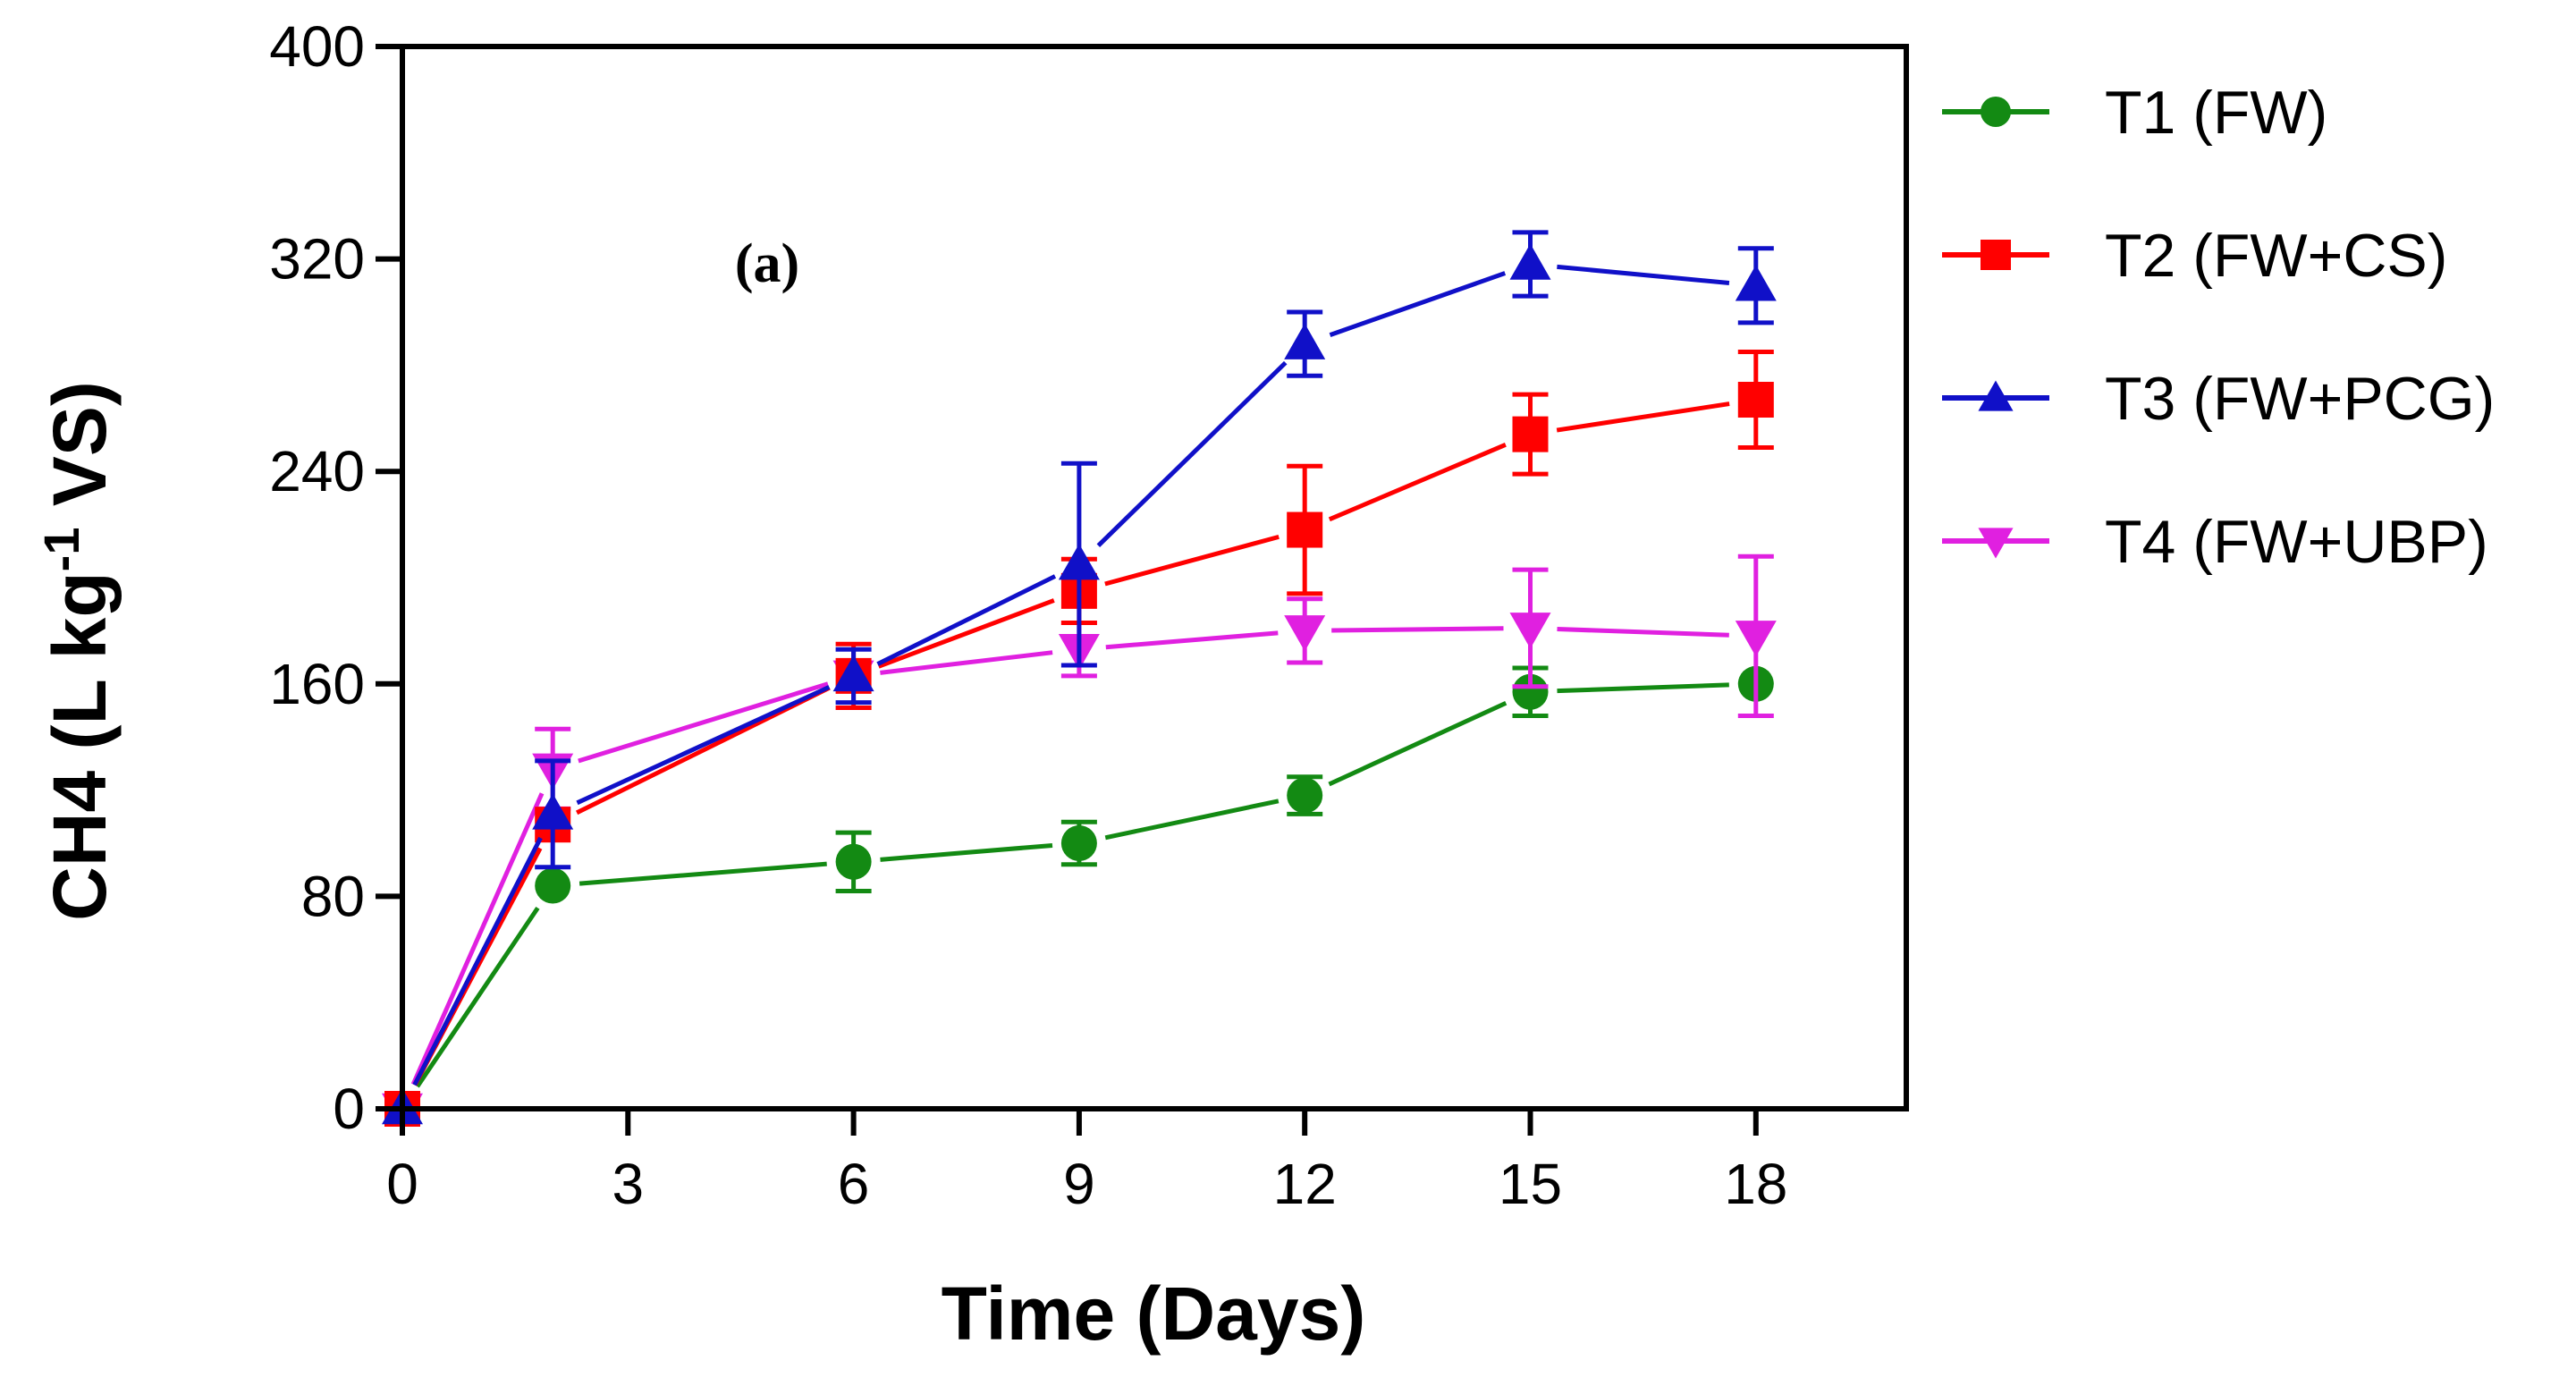 Image resolution: width=2576 pixels, height=1386 pixels. I want to click on x-tick-label: 12, so click(1305, 1184).